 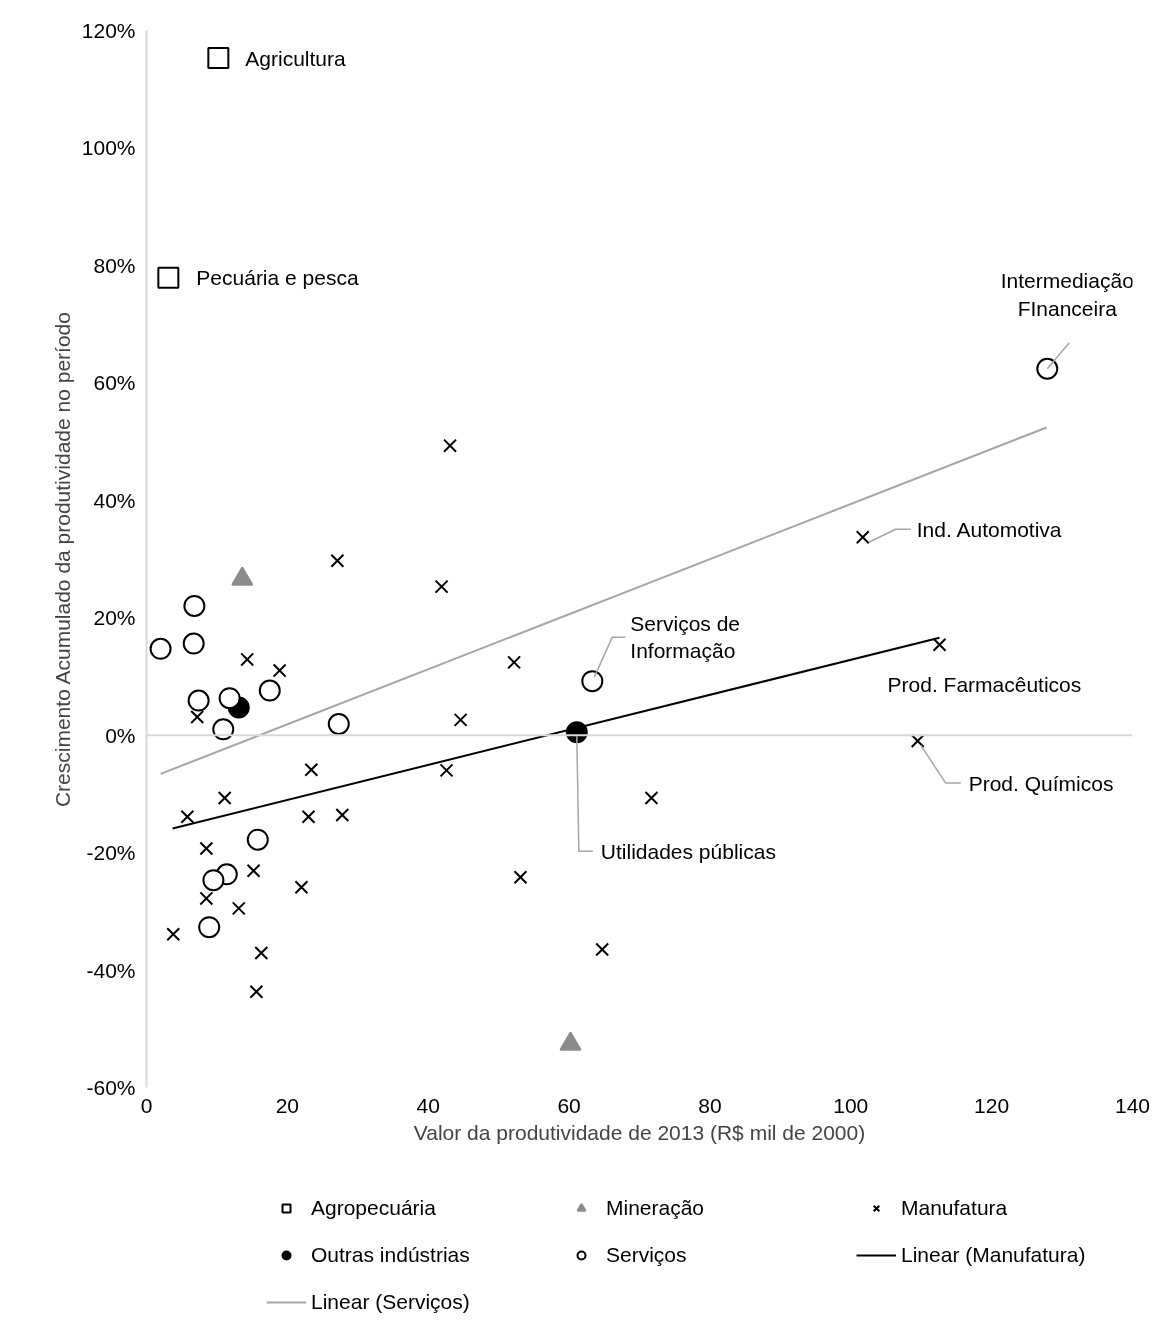 I want to click on x-tick-label: 140, so click(x=1132, y=1105).